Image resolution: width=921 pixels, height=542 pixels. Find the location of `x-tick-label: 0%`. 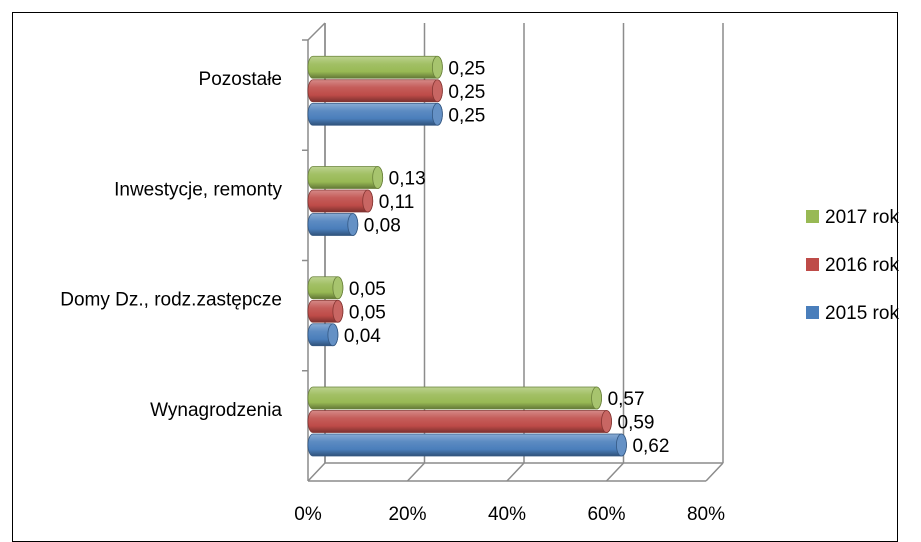

x-tick-label: 0% is located at coordinates (308, 514).